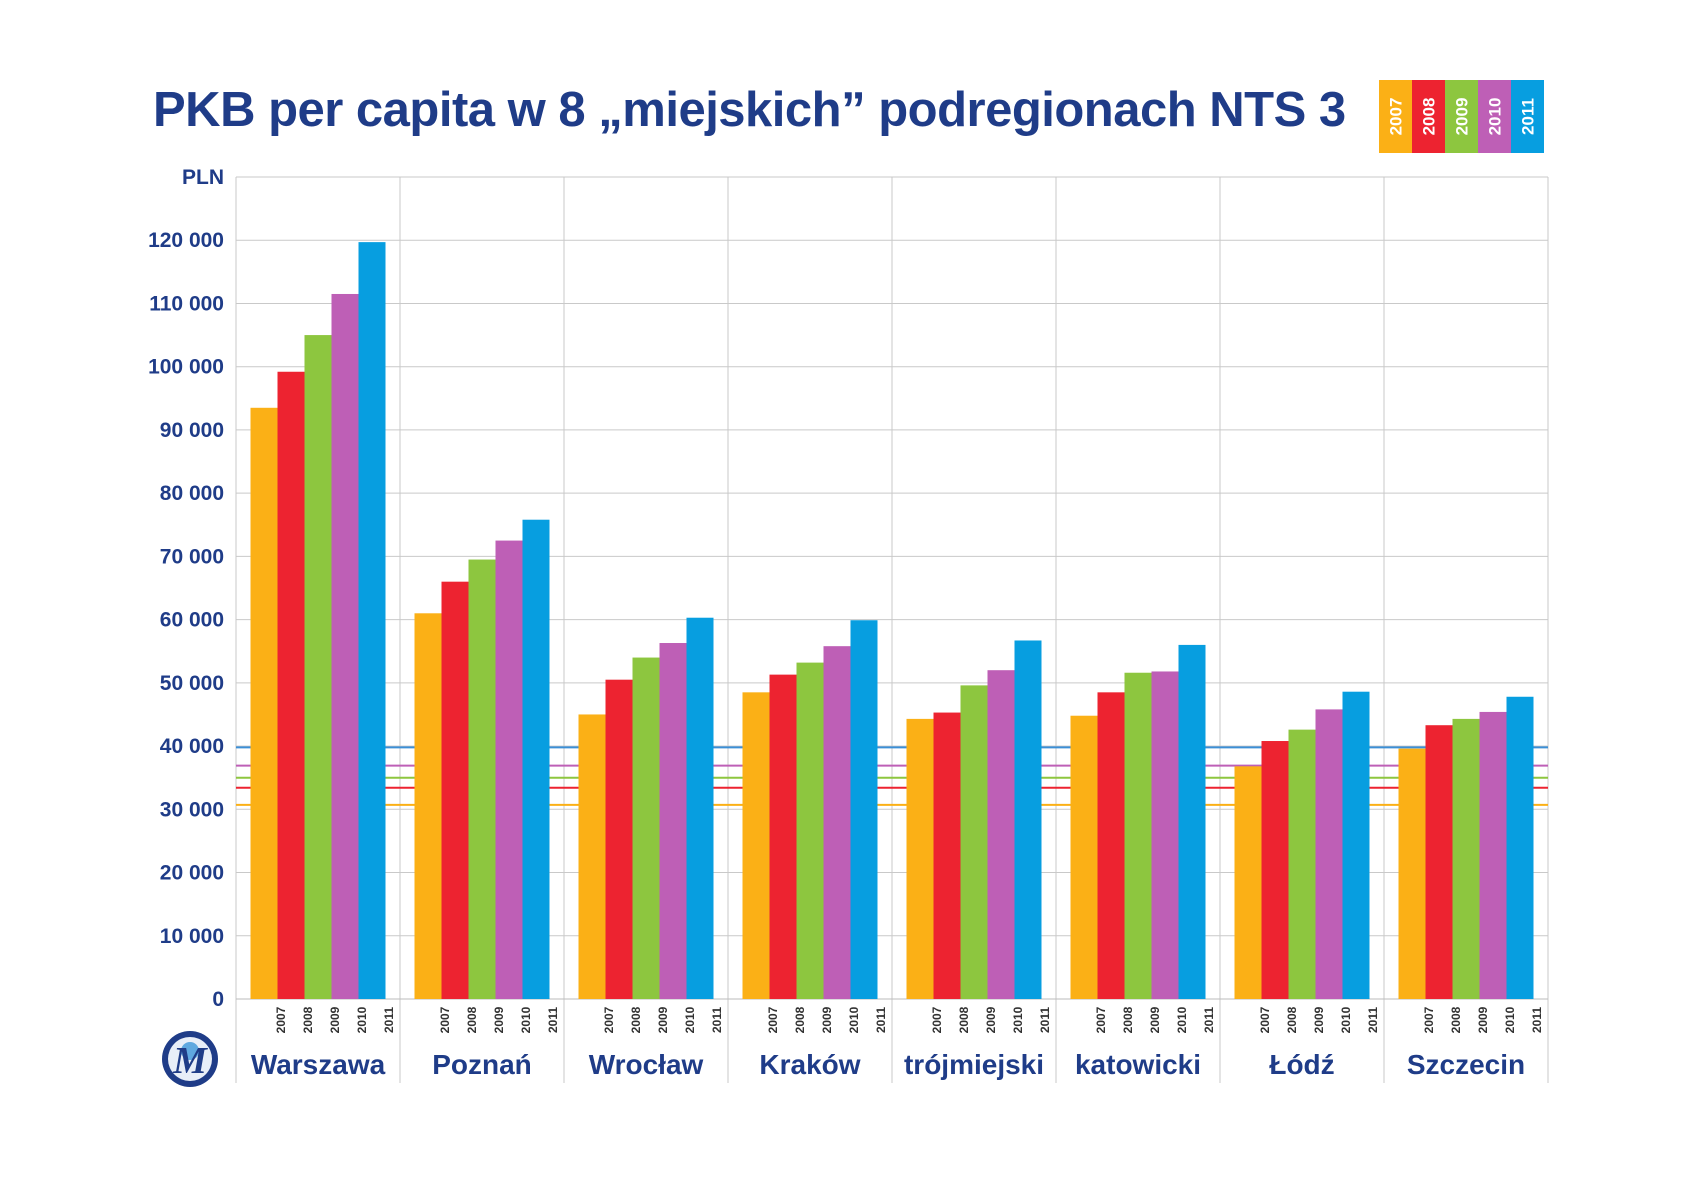  I want to click on legend-swatch-2008, so click(1428, 116).